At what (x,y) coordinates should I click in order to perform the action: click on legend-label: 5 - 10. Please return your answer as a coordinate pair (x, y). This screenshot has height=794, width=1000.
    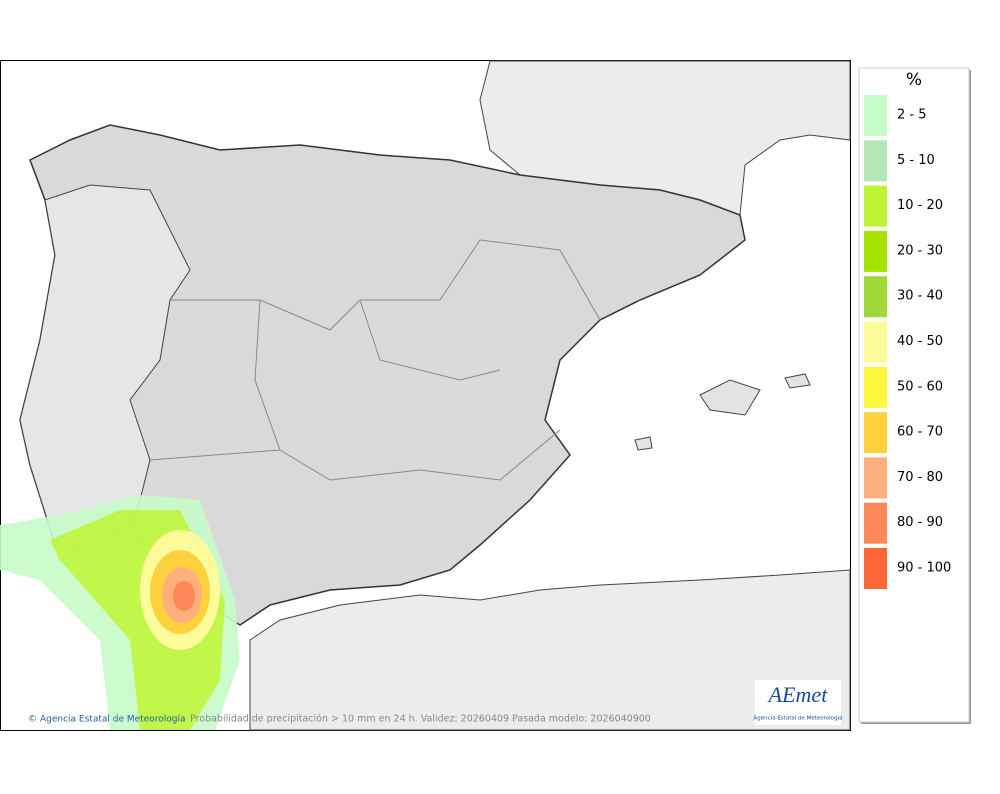
    Looking at the image, I should click on (916, 160).